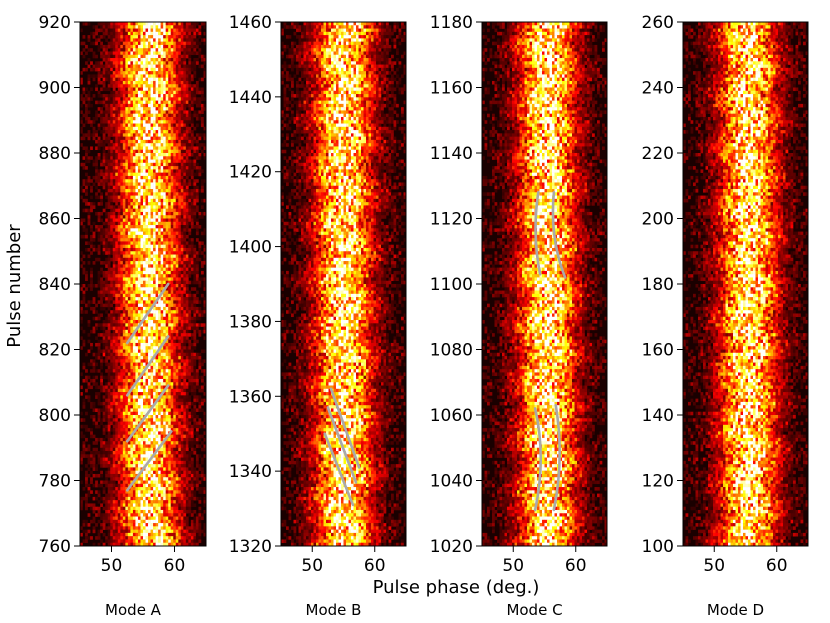 The image size is (830, 623). I want to click on y-tick-label: 1140, so click(451, 154).